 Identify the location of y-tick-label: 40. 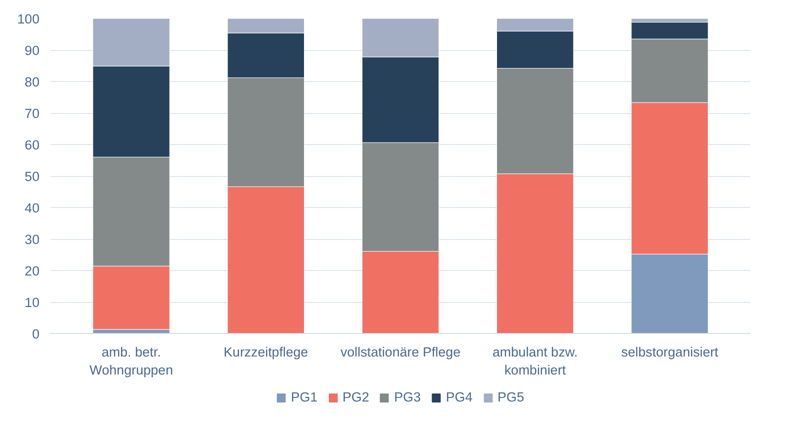
(32, 208).